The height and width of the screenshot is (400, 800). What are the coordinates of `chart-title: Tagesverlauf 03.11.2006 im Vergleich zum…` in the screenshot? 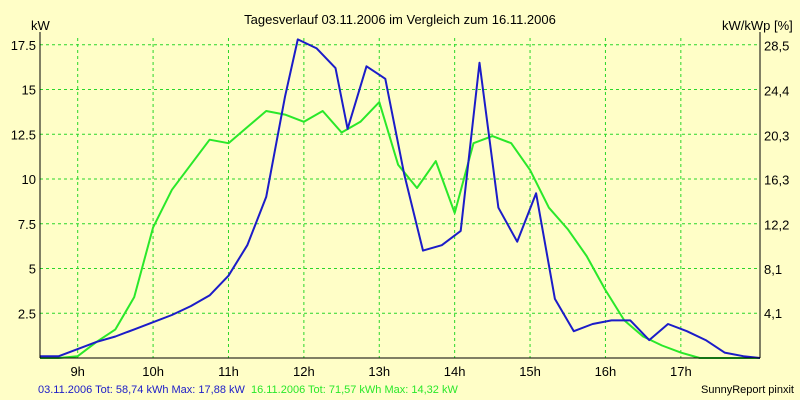 It's located at (400, 19).